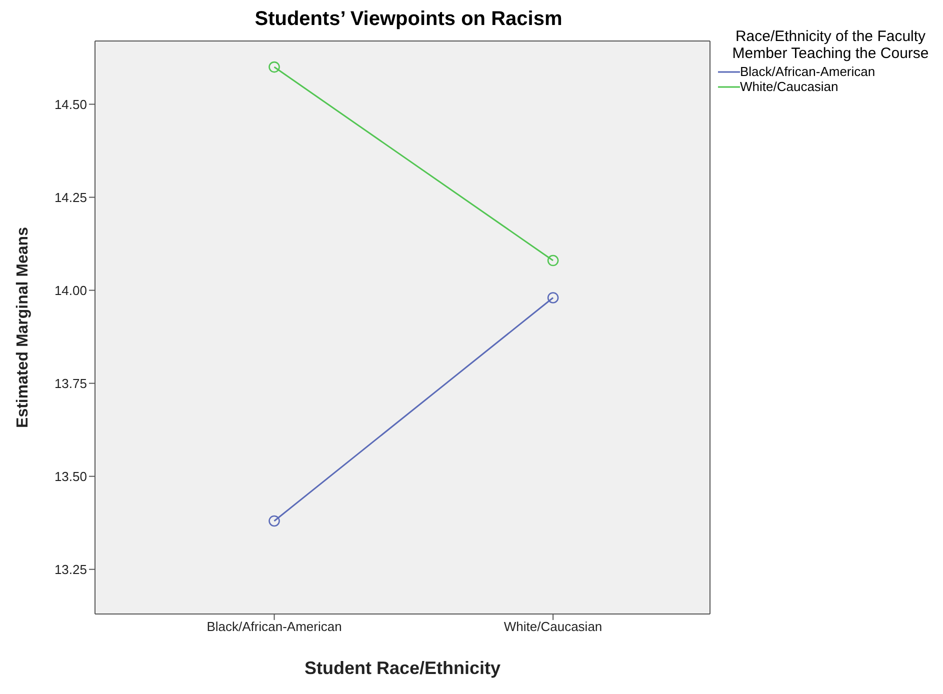 The width and height of the screenshot is (943, 694). I want to click on y-tick-label: 14.50, so click(70, 104).